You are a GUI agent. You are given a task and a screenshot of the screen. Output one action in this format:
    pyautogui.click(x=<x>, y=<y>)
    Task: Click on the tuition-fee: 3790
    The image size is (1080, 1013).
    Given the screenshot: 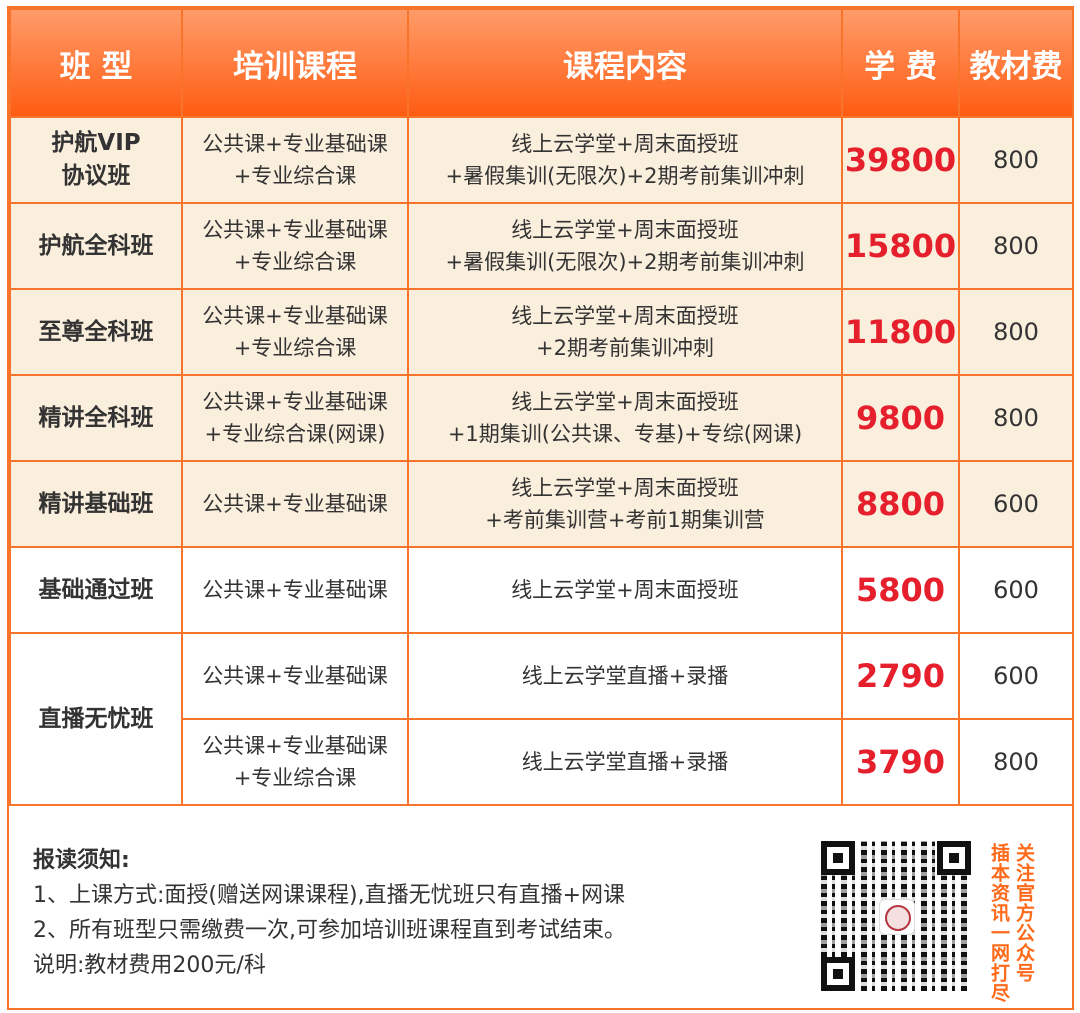 What is the action you would take?
    pyautogui.click(x=900, y=762)
    